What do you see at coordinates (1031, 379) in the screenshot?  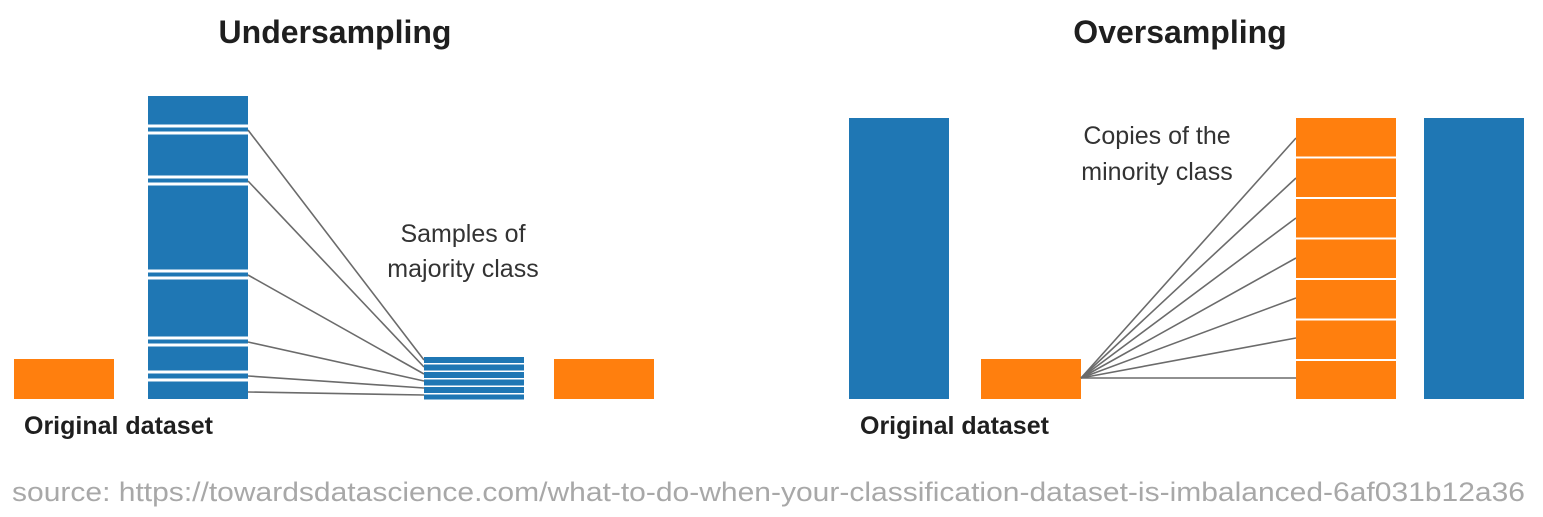 I see `oversampling-original-minority-bar` at bounding box center [1031, 379].